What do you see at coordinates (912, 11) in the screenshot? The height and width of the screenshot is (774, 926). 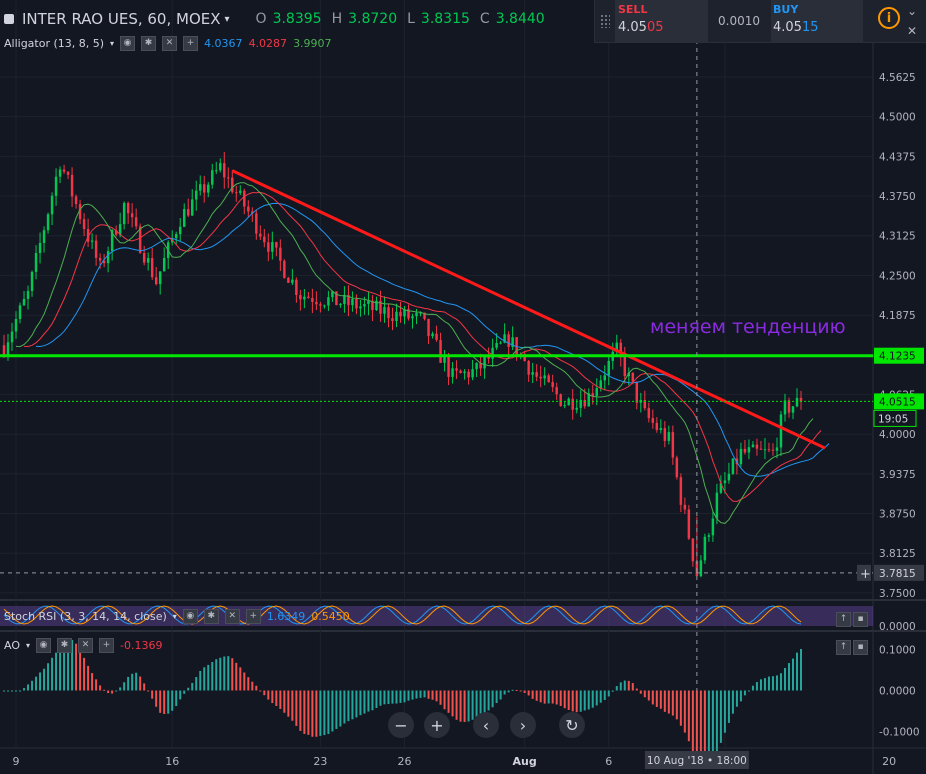 I see `chevron-down-icon: ⌄` at bounding box center [912, 11].